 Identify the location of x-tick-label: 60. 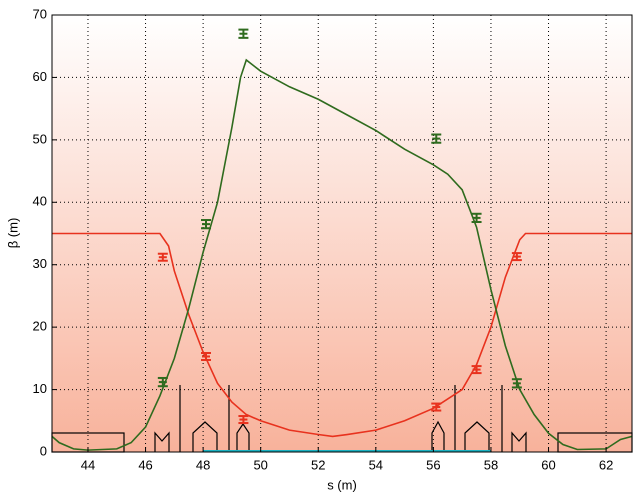
(548, 464).